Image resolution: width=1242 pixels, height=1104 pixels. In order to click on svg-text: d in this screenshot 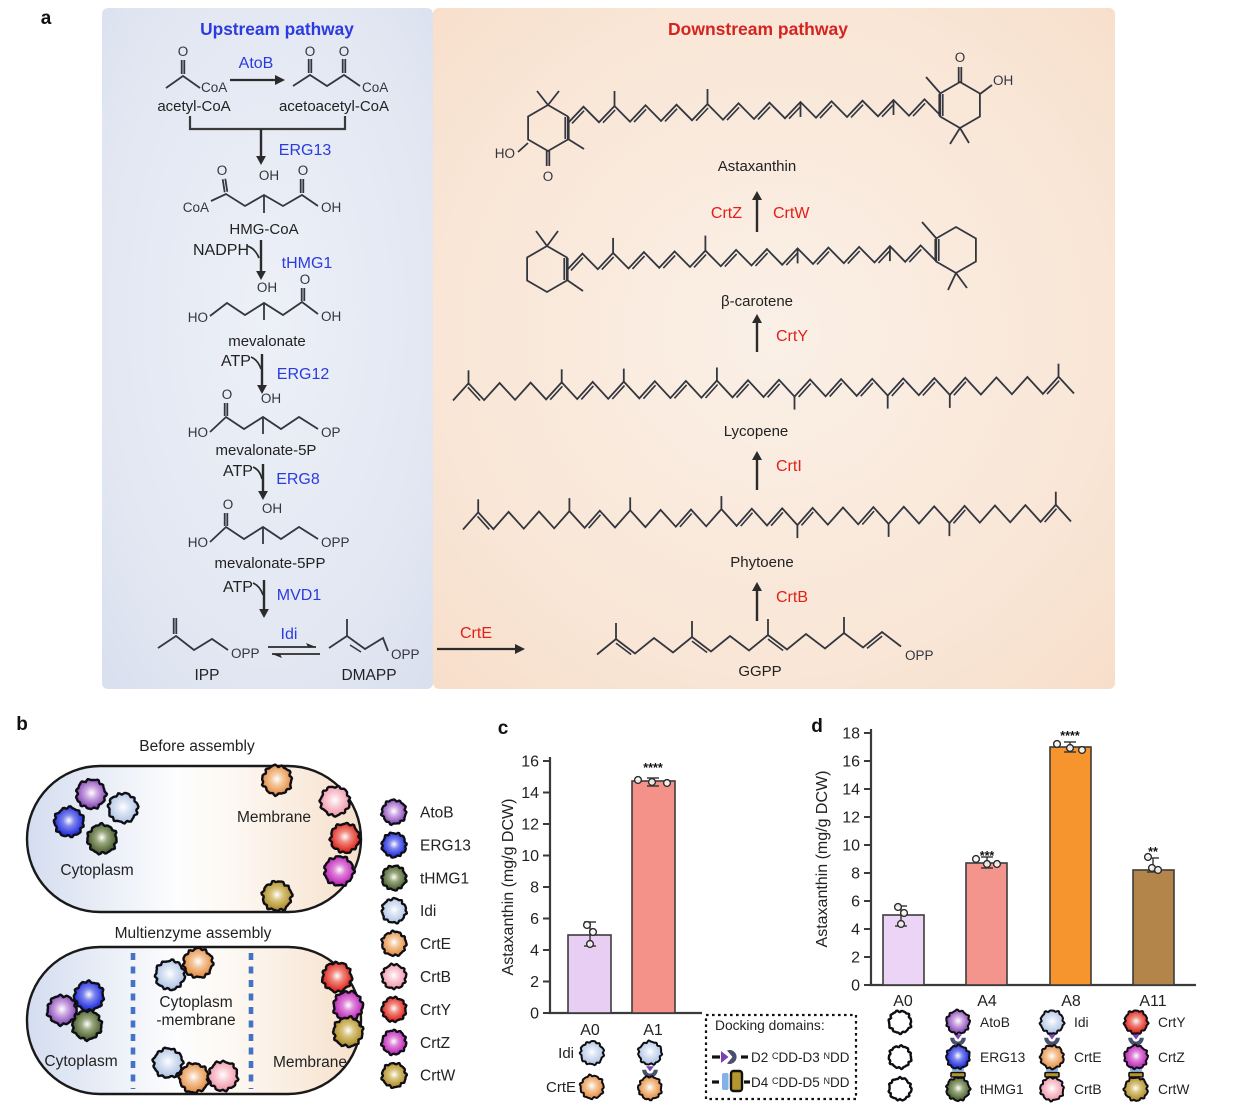, I will do `click(817, 726)`.